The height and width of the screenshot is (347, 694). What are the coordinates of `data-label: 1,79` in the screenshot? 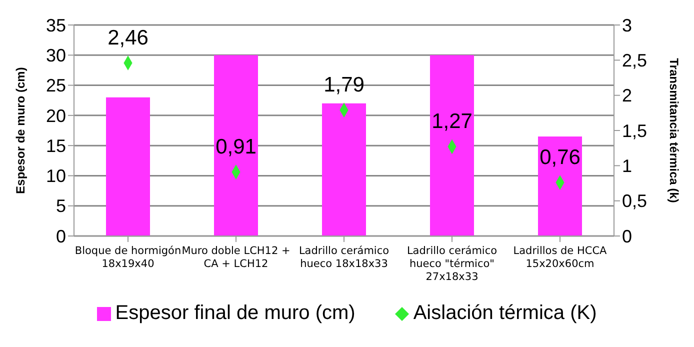 It's located at (344, 85).